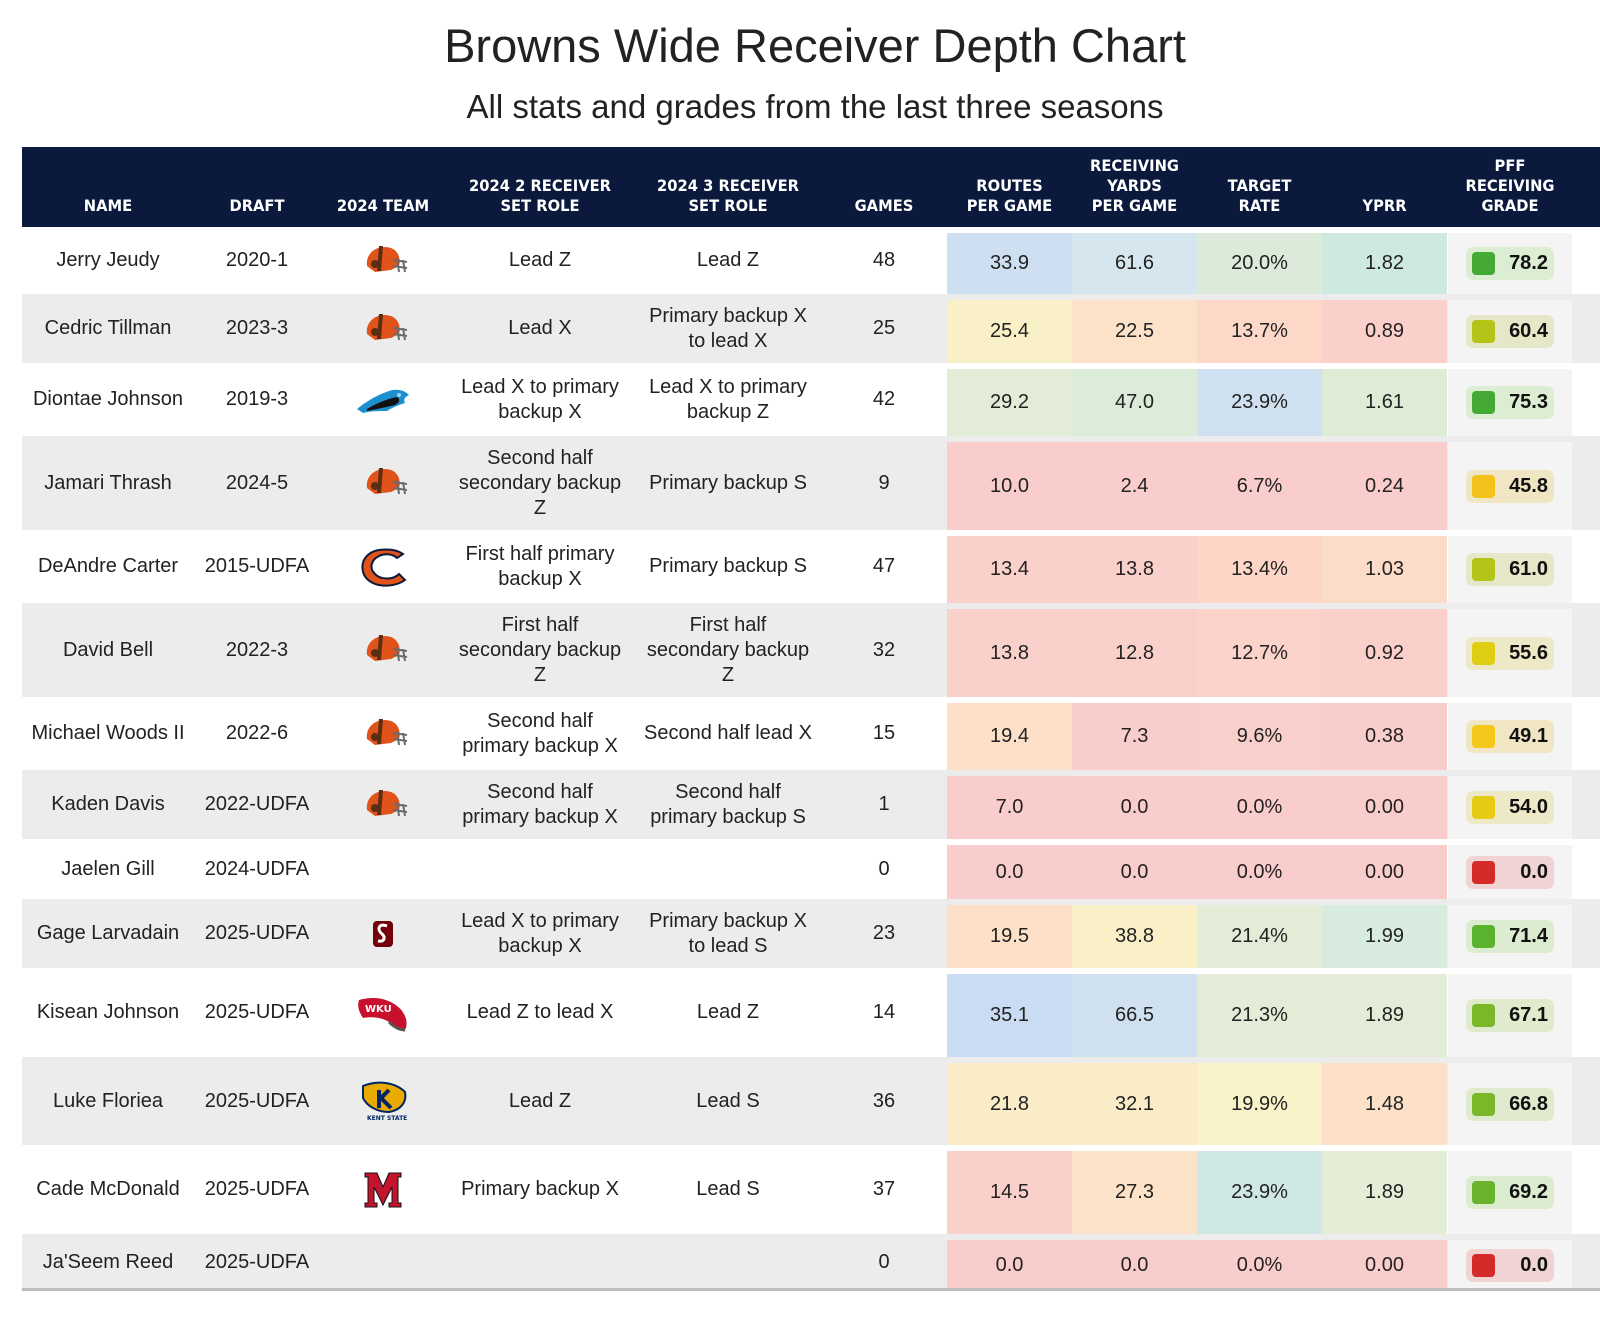 Image resolution: width=1600 pixels, height=1325 pixels. I want to click on yards-value: 22.5, so click(1134, 331).